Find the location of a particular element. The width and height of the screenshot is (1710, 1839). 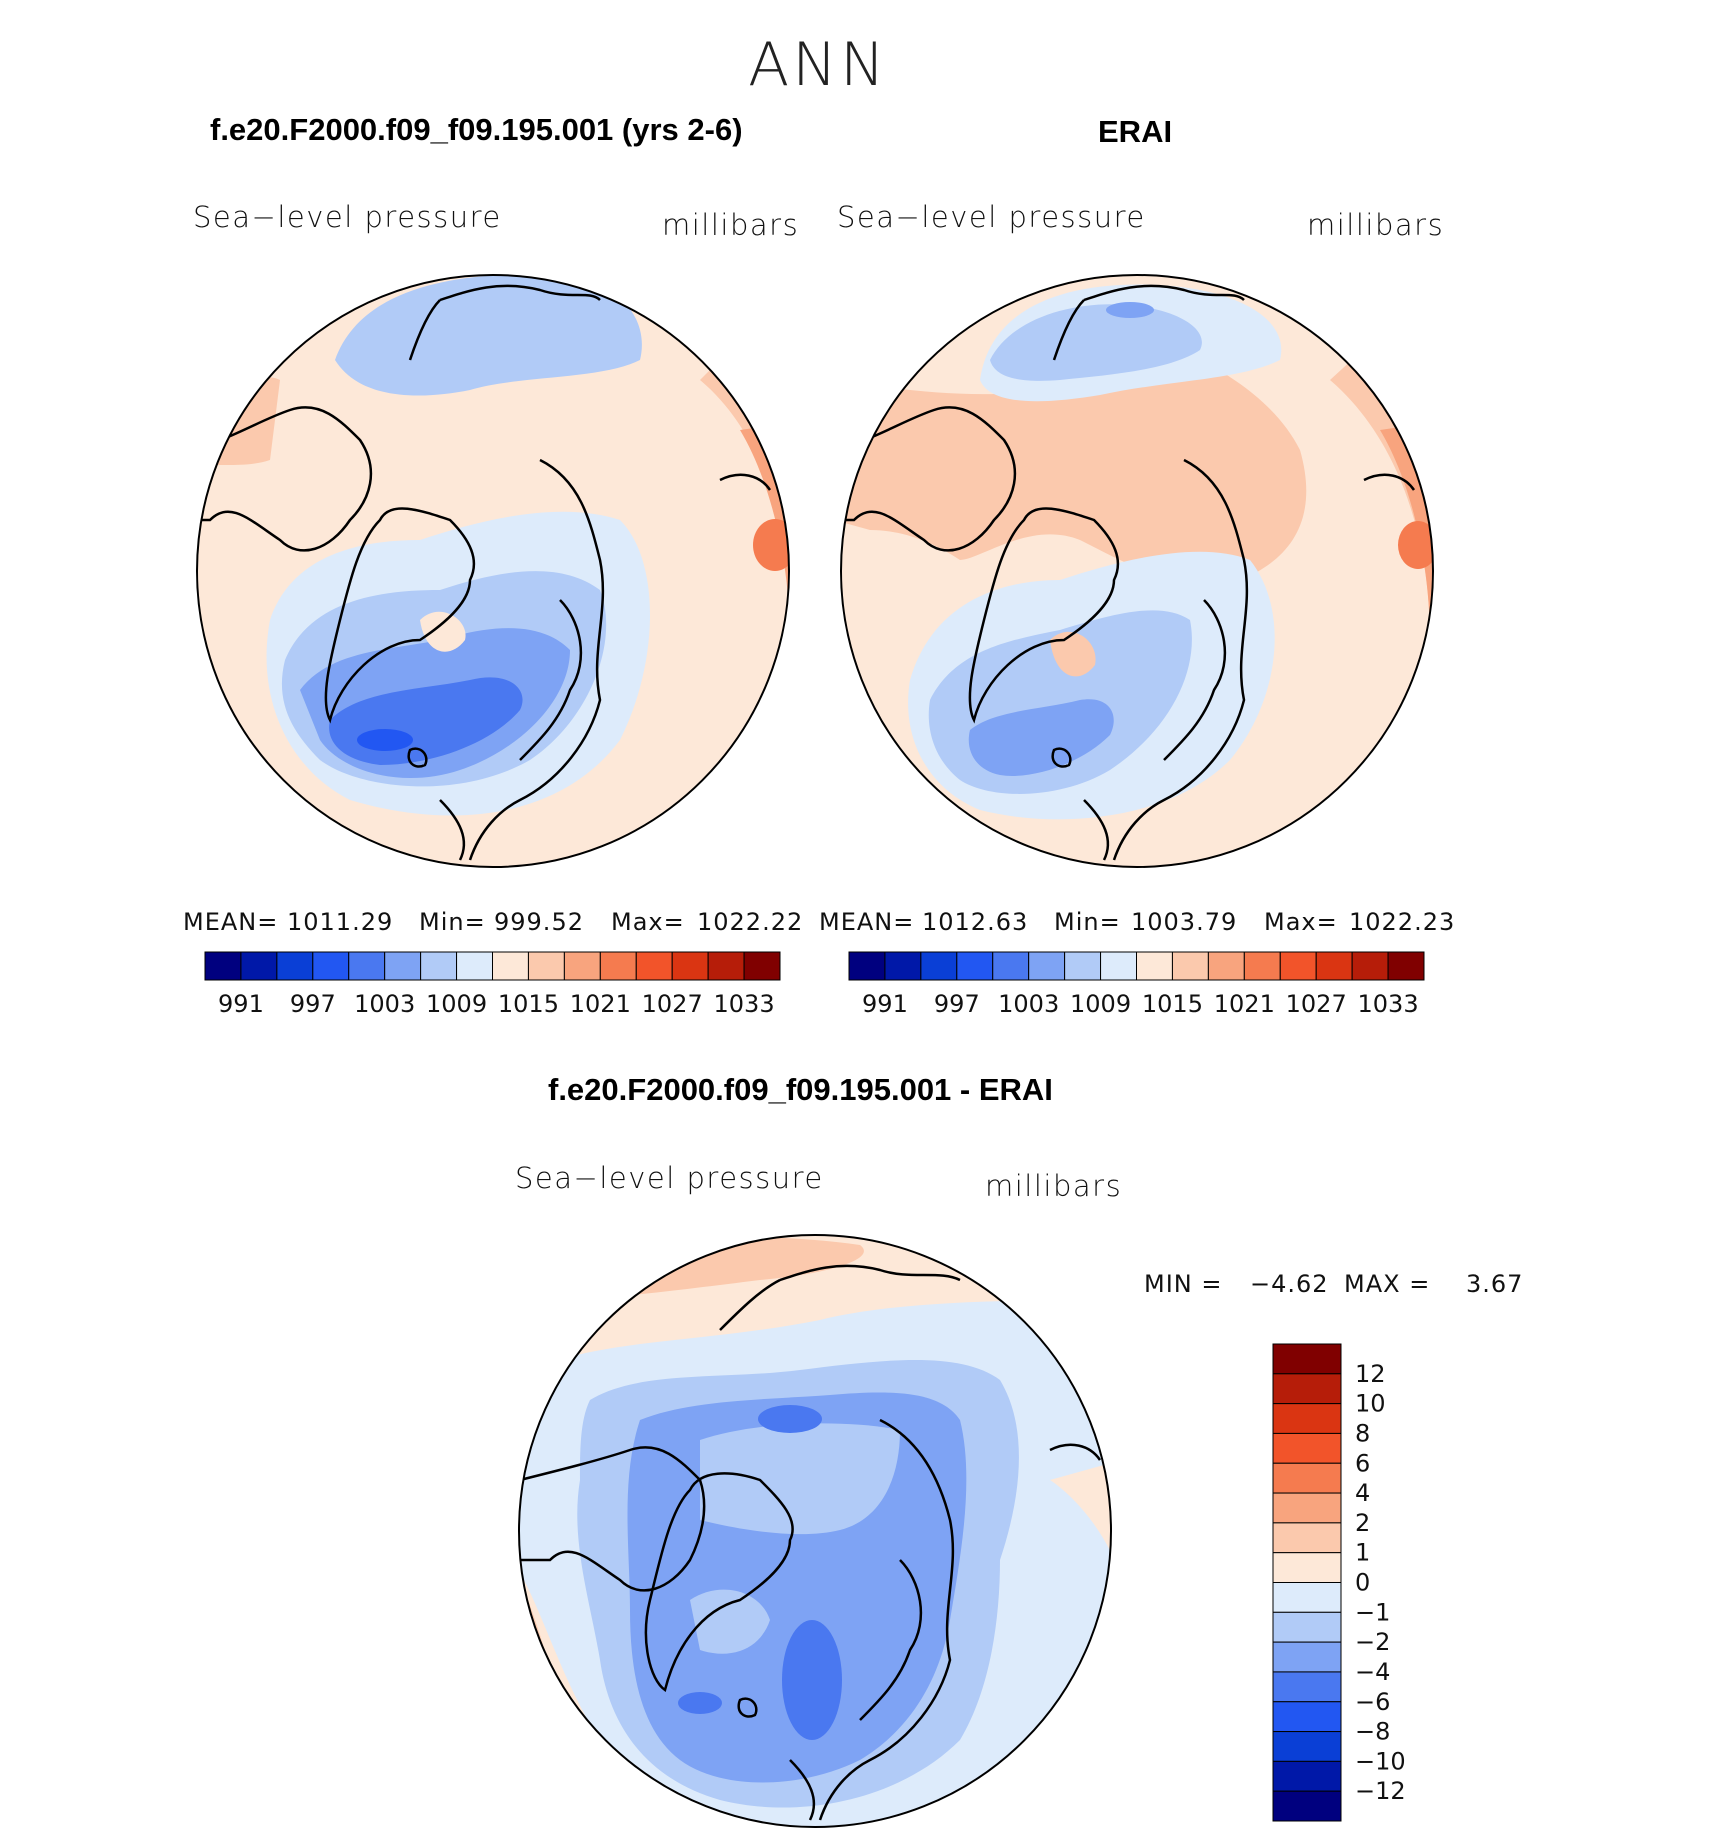

colorbar-1: 991 997 1003 1009 1015 1021 1027 1033 is located at coordinates (492, 984).